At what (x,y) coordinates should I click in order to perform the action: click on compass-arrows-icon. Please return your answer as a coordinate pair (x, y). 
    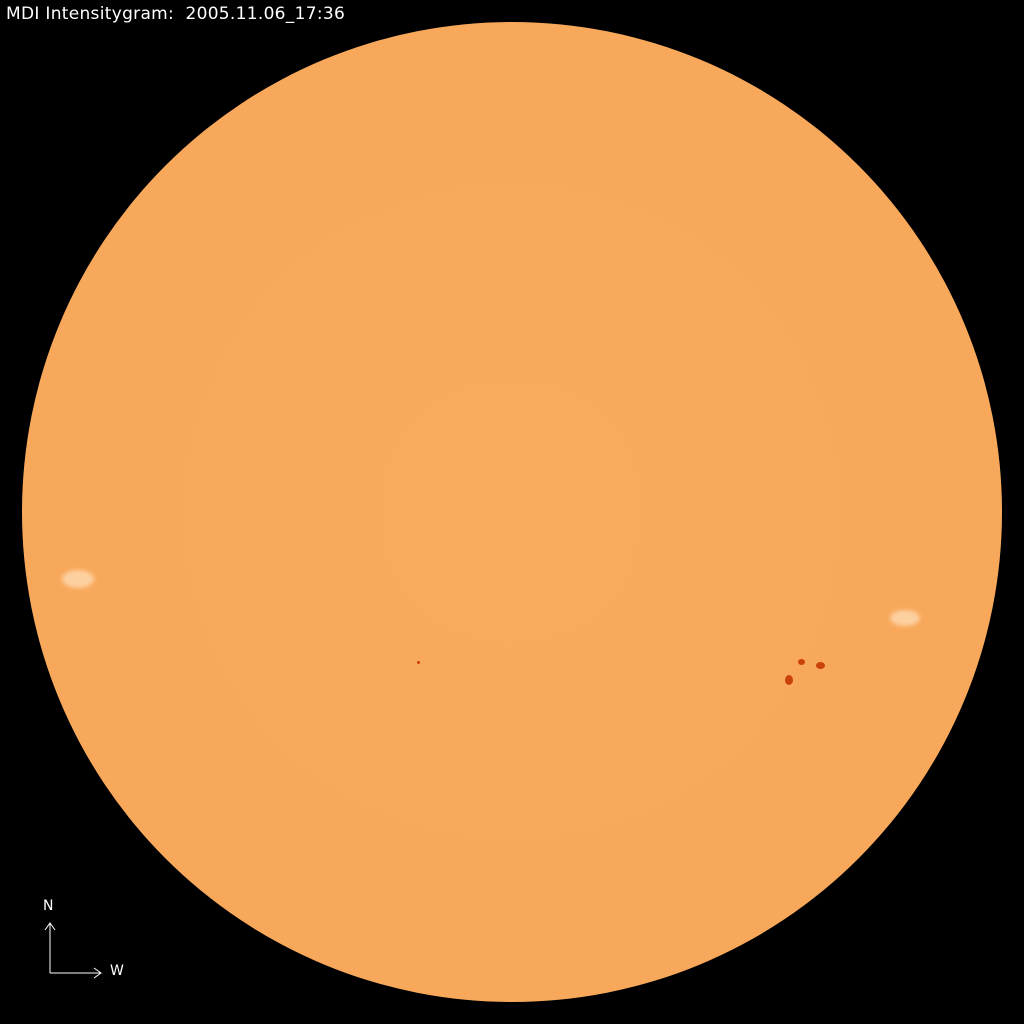
    Looking at the image, I should click on (73, 950).